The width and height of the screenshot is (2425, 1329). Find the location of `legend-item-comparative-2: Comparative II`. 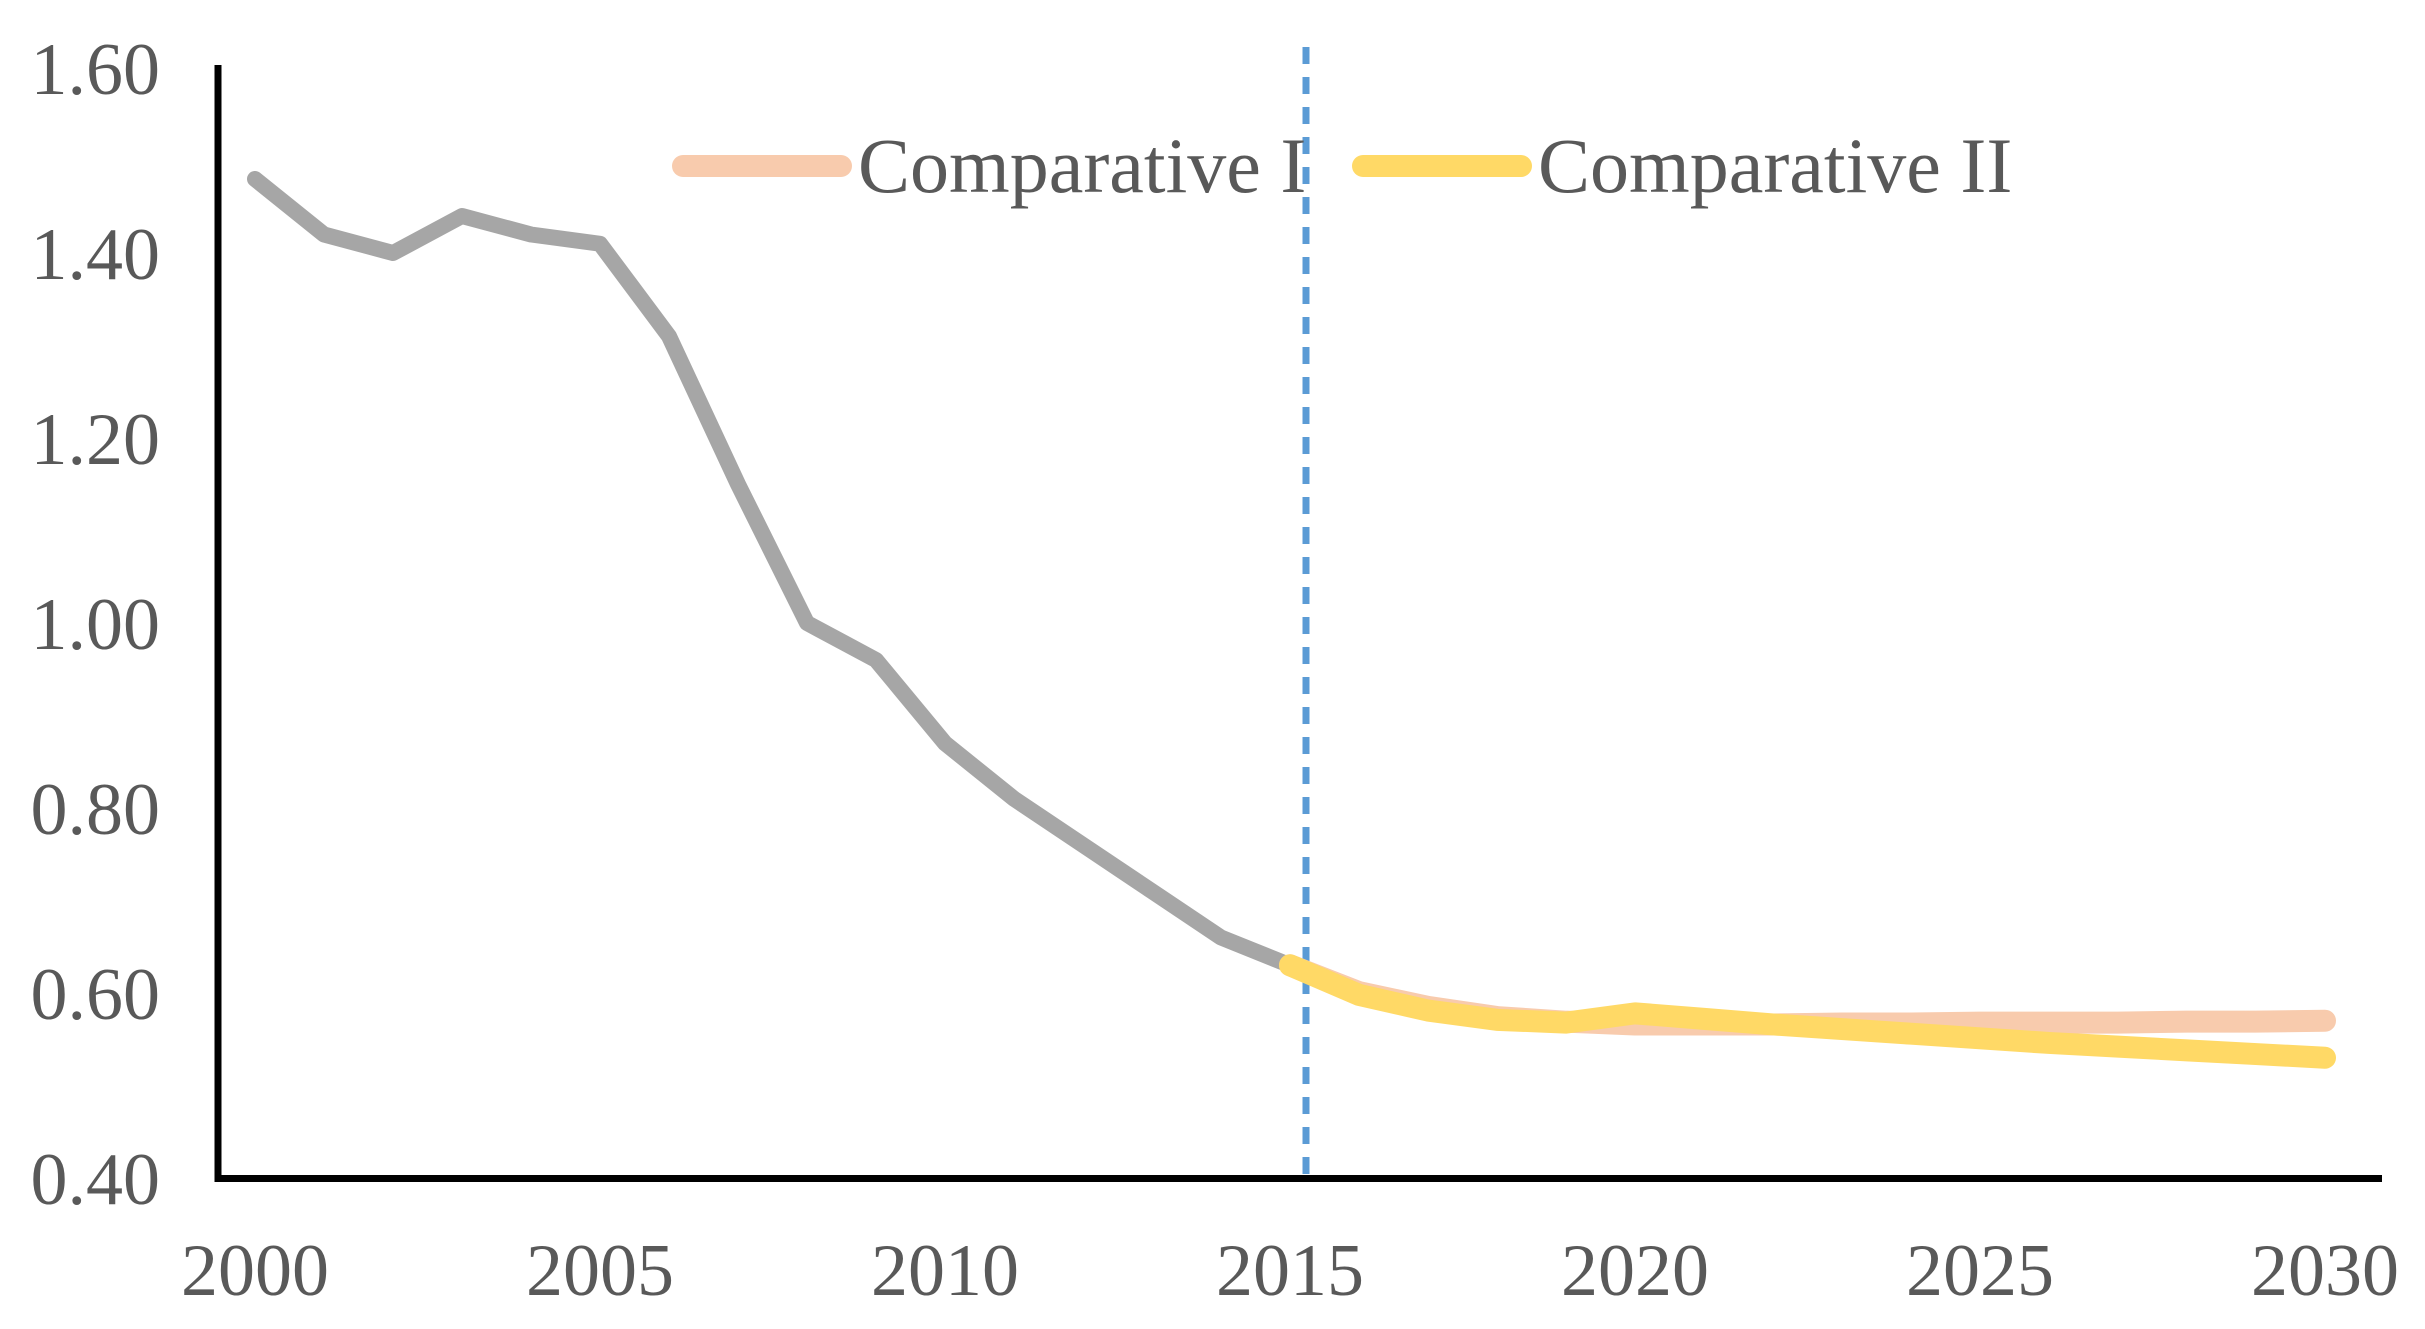

legend-item-comparative-2: Comparative II is located at coordinates (1682, 166).